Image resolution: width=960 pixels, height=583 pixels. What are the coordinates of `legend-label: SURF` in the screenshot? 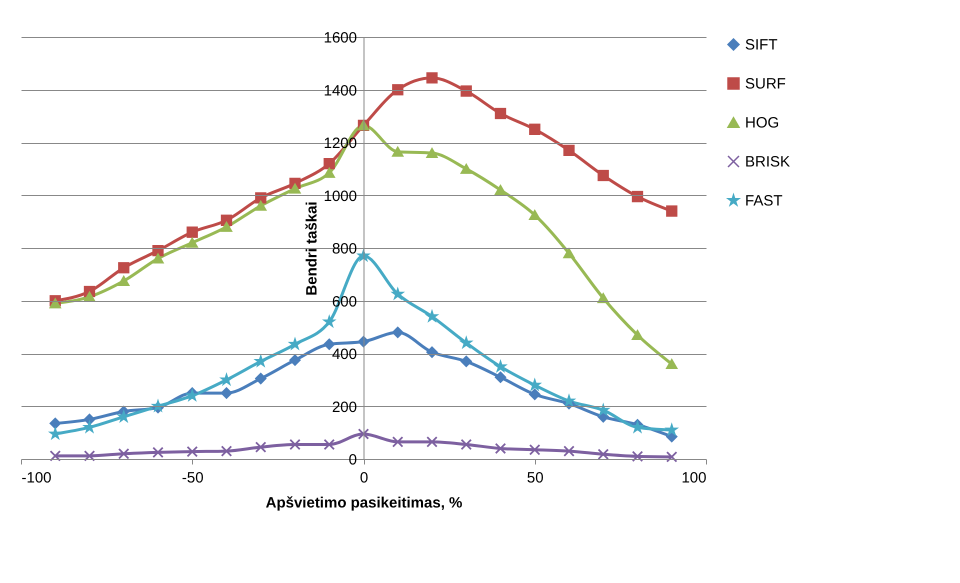 It's located at (765, 84).